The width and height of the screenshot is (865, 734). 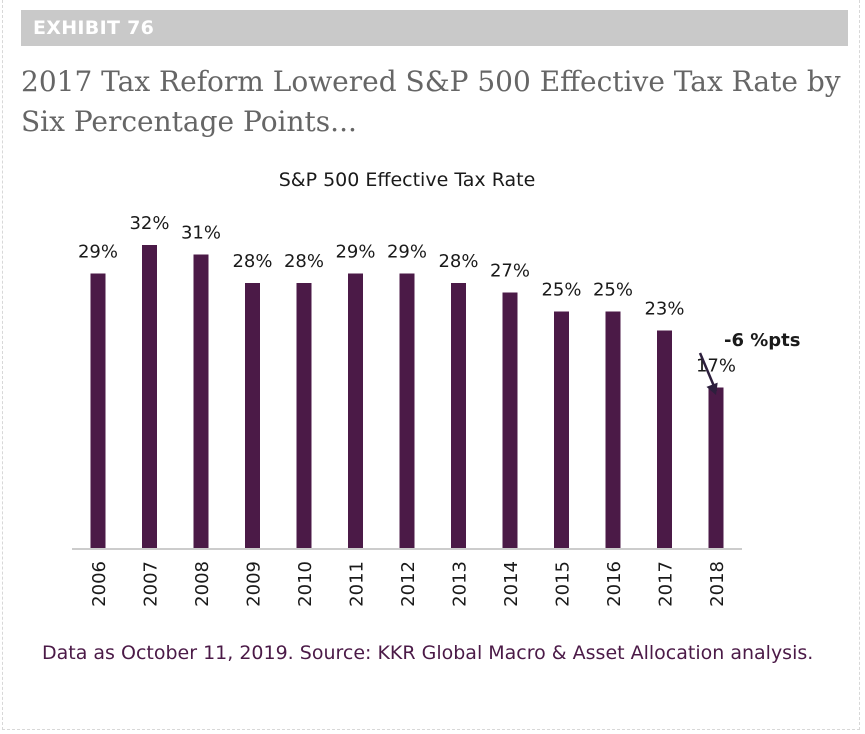 What do you see at coordinates (355, 252) in the screenshot?
I see `data-label-2011: 29%` at bounding box center [355, 252].